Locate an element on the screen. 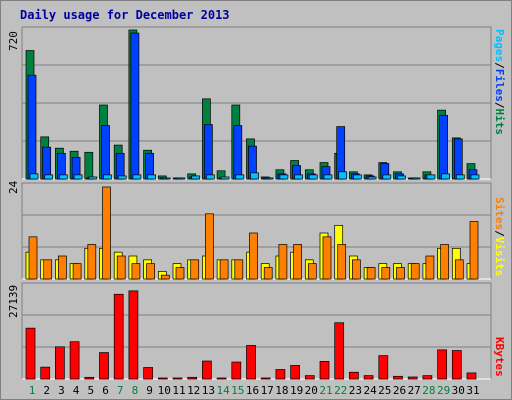  day-label: 13 is located at coordinates (208, 390).